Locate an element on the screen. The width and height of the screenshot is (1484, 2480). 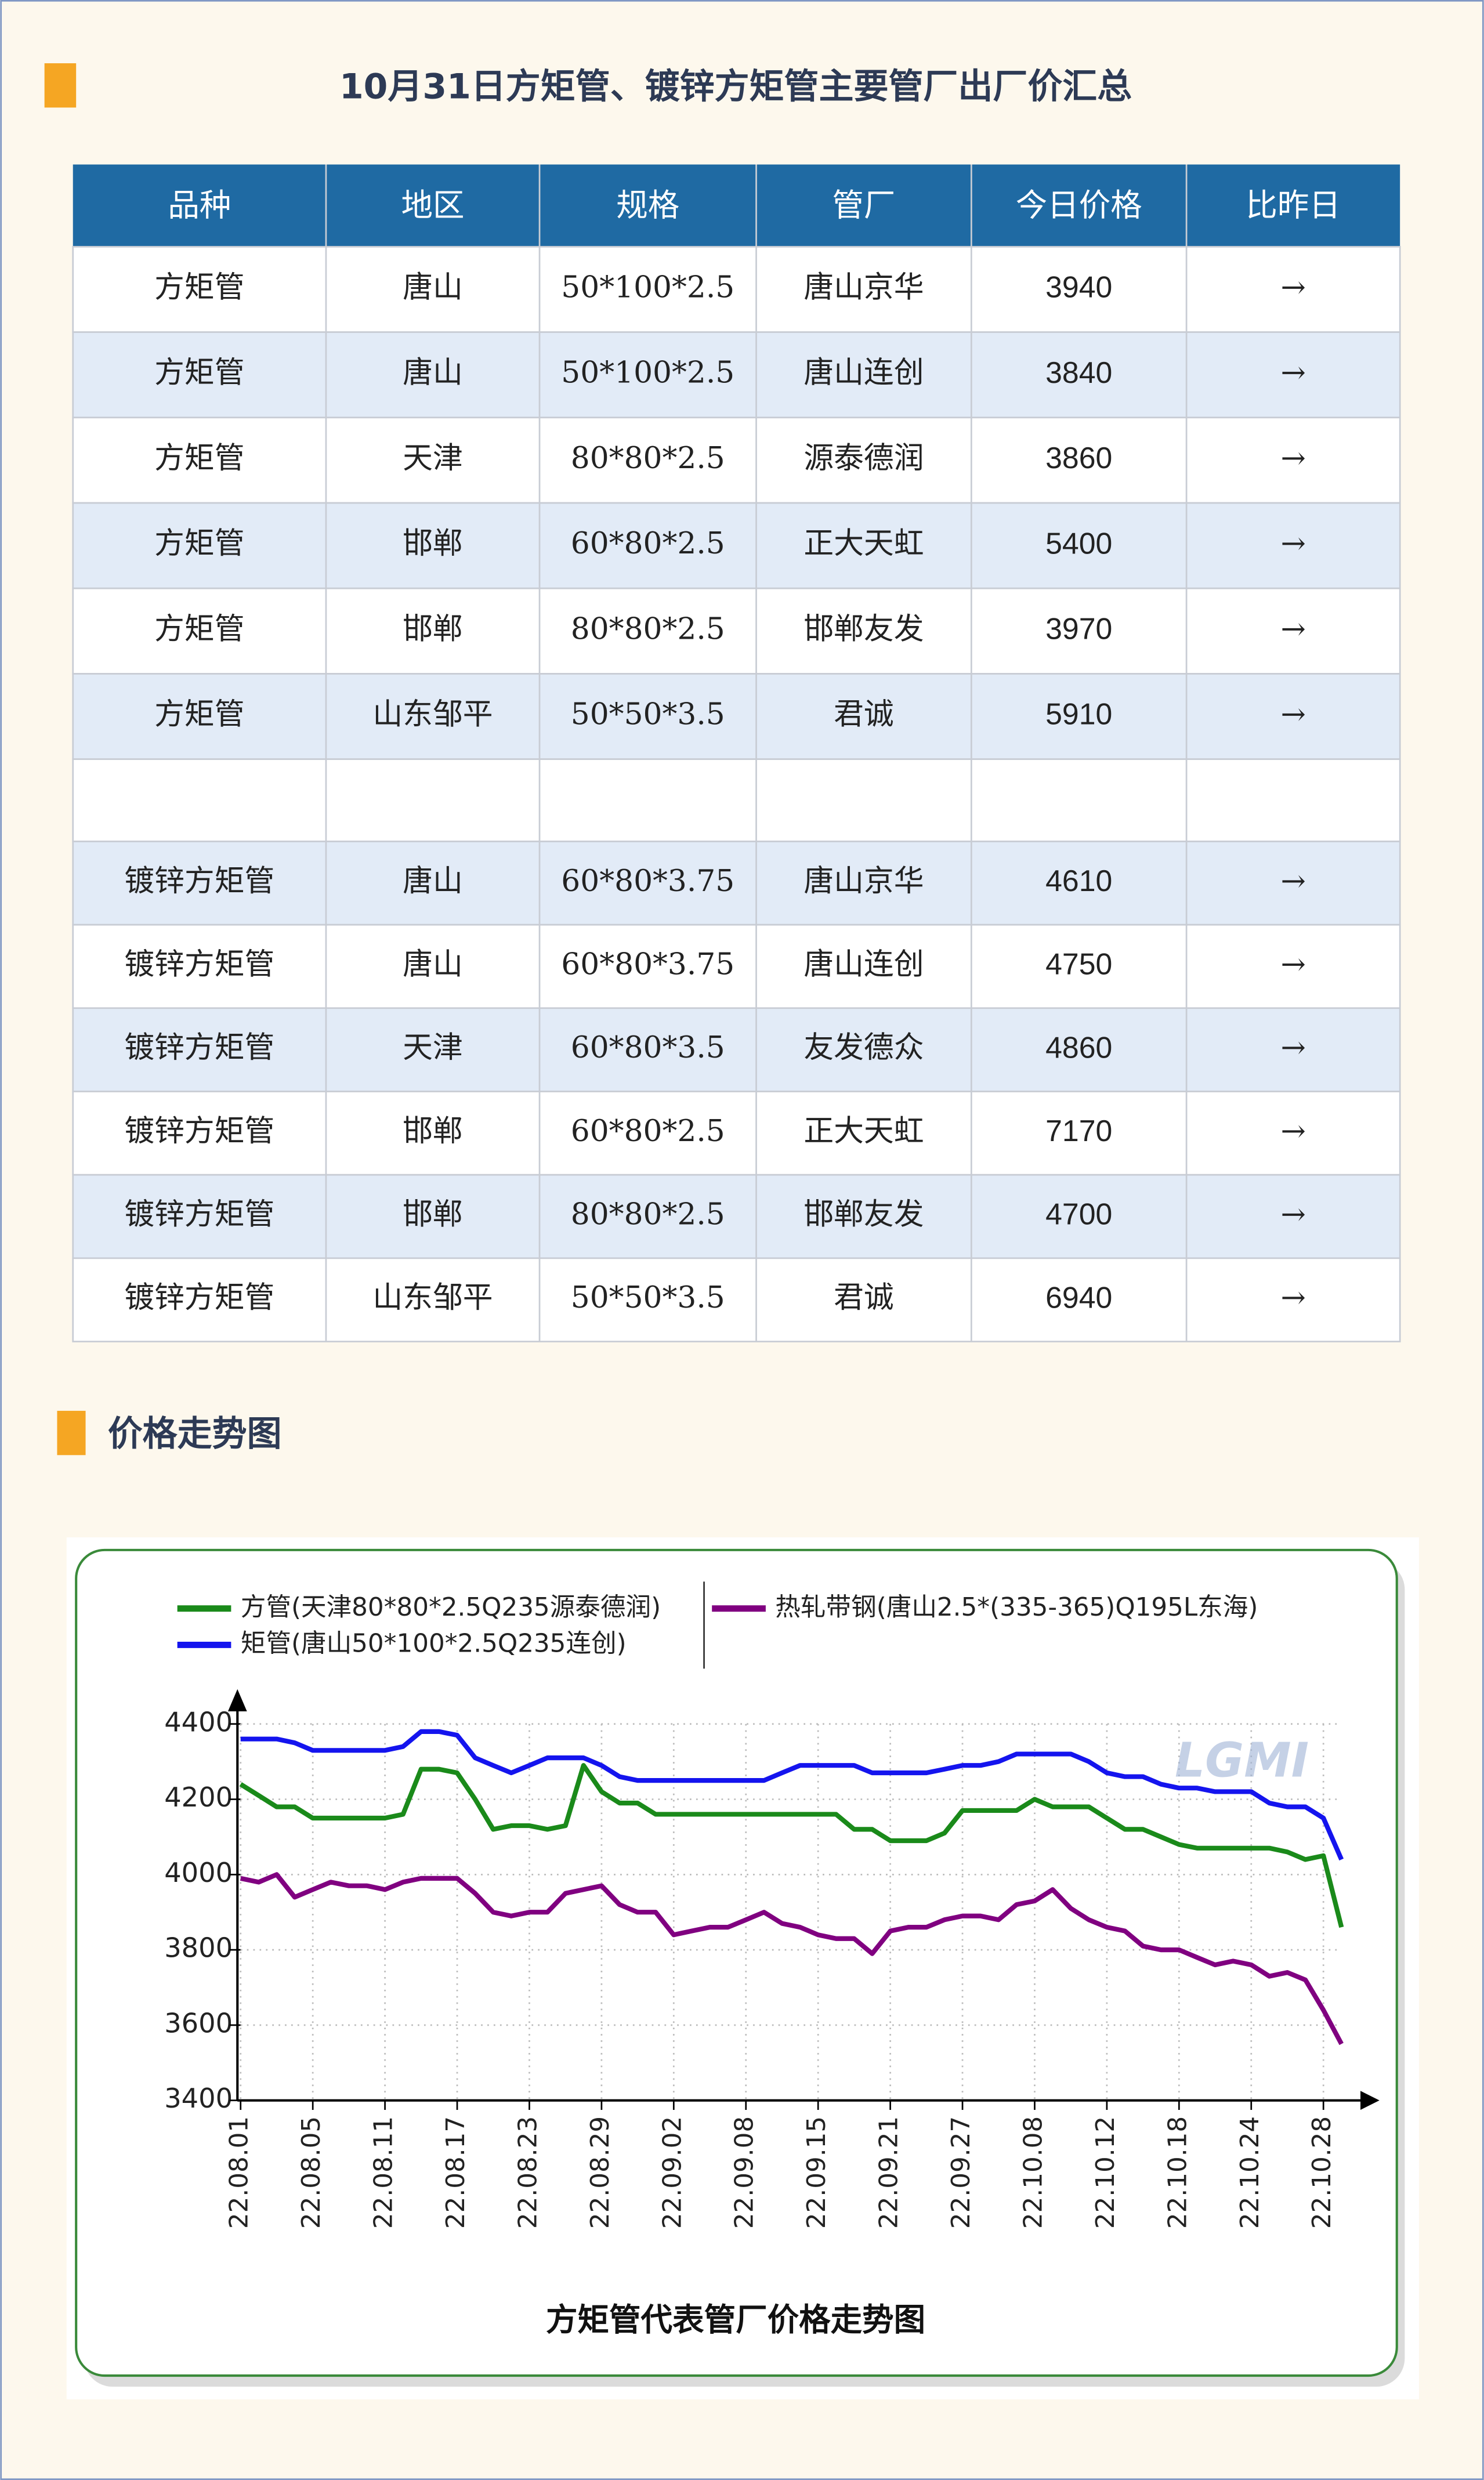
x-axis-arrow is located at coordinates (1370, 2100).